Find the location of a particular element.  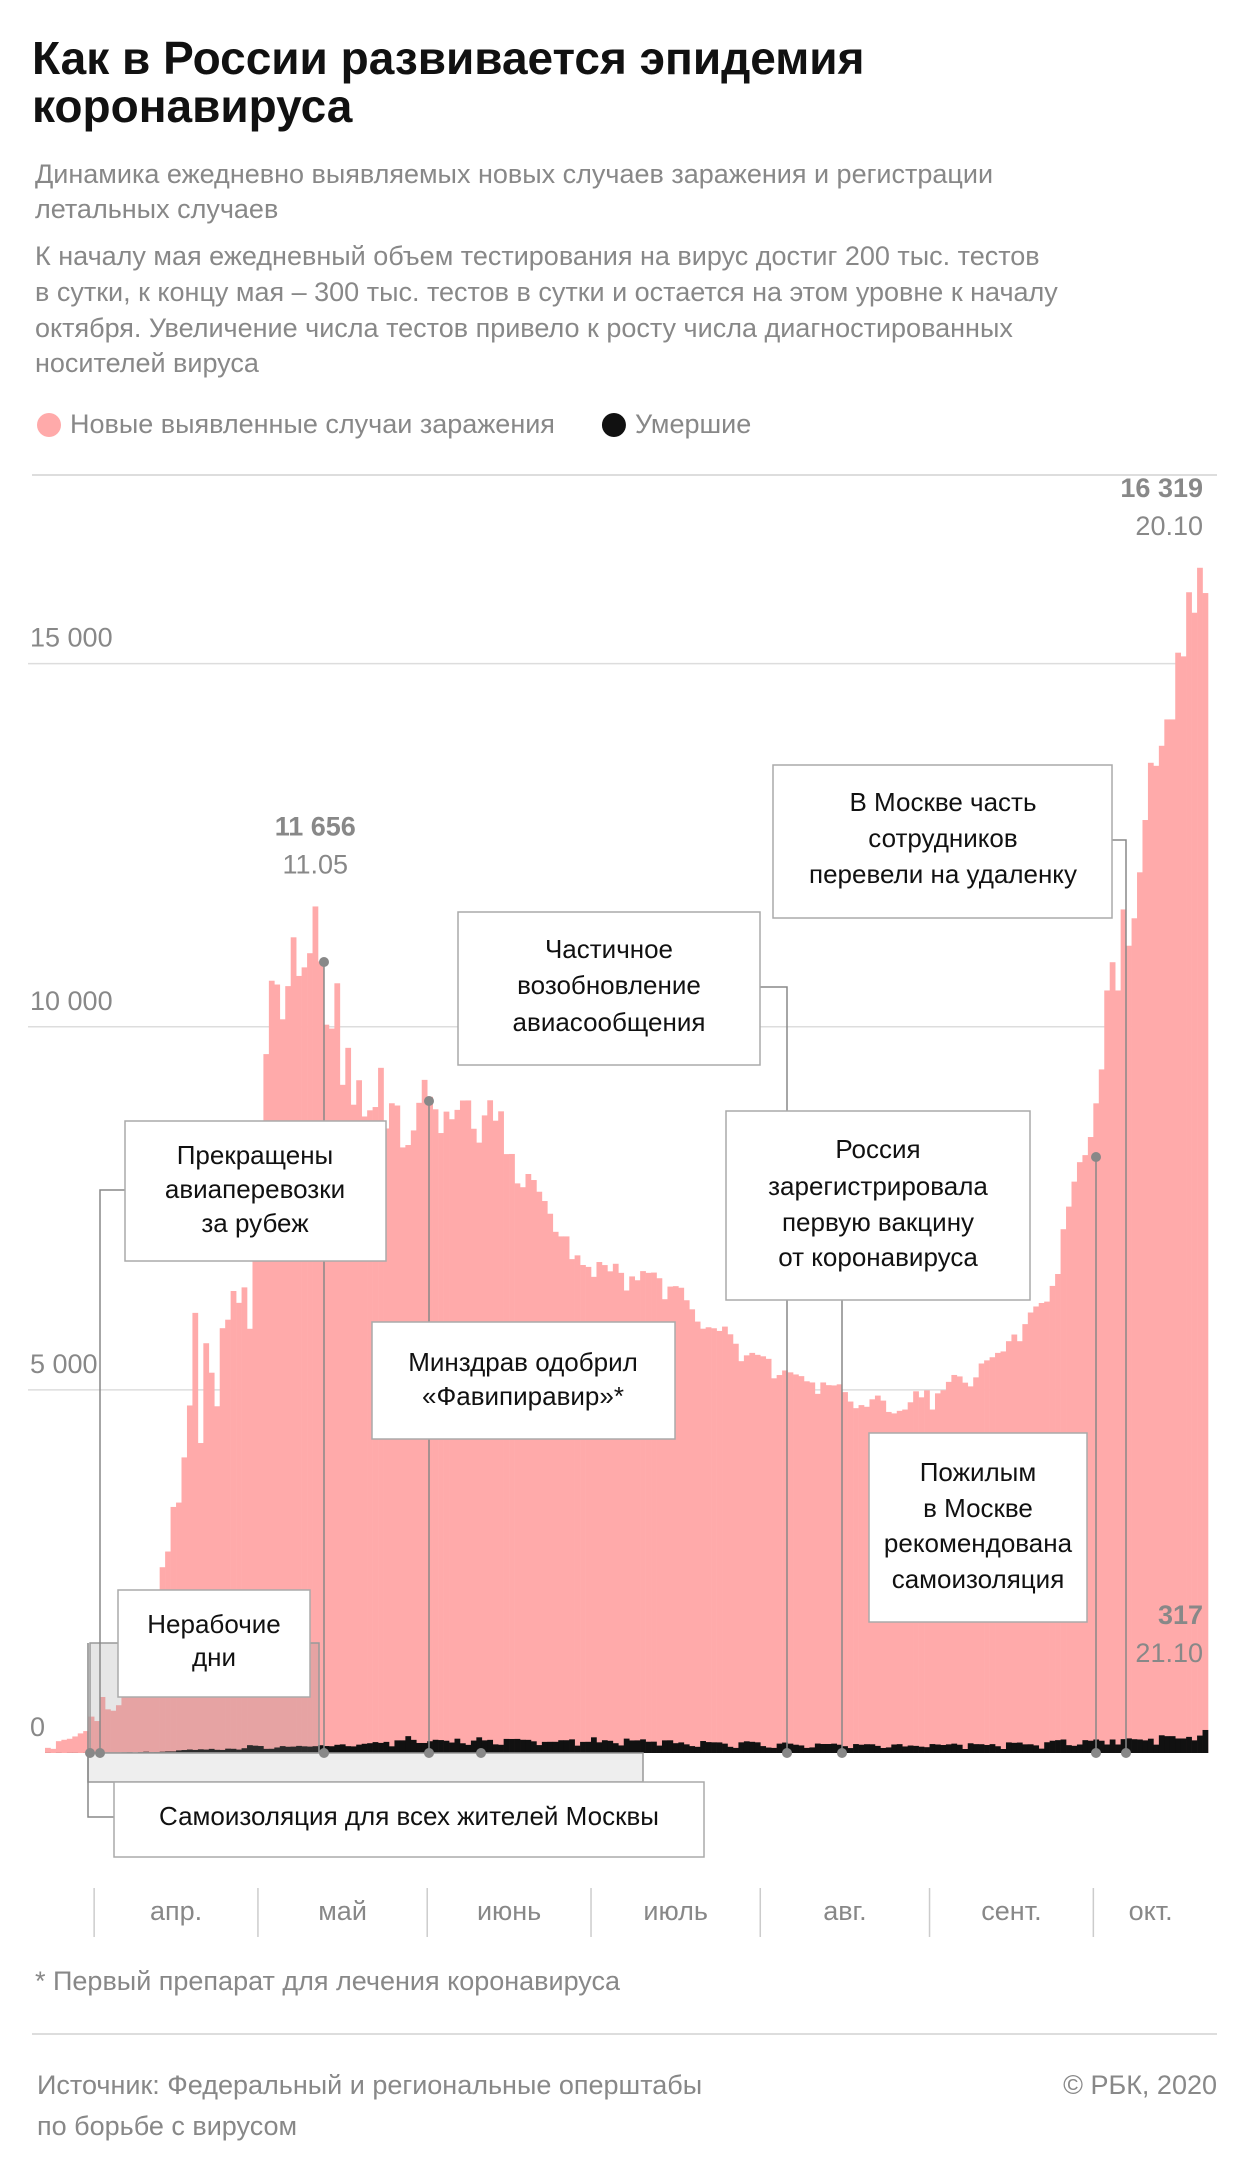

annotation: Прекращены авиаперевозки за рубеж is located at coordinates (255, 1191).